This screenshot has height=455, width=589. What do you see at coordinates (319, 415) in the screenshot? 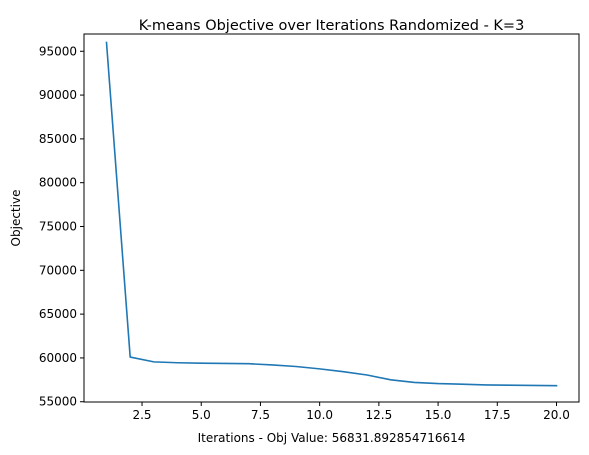
I see `x-tick-label: 10.0` at bounding box center [319, 415].